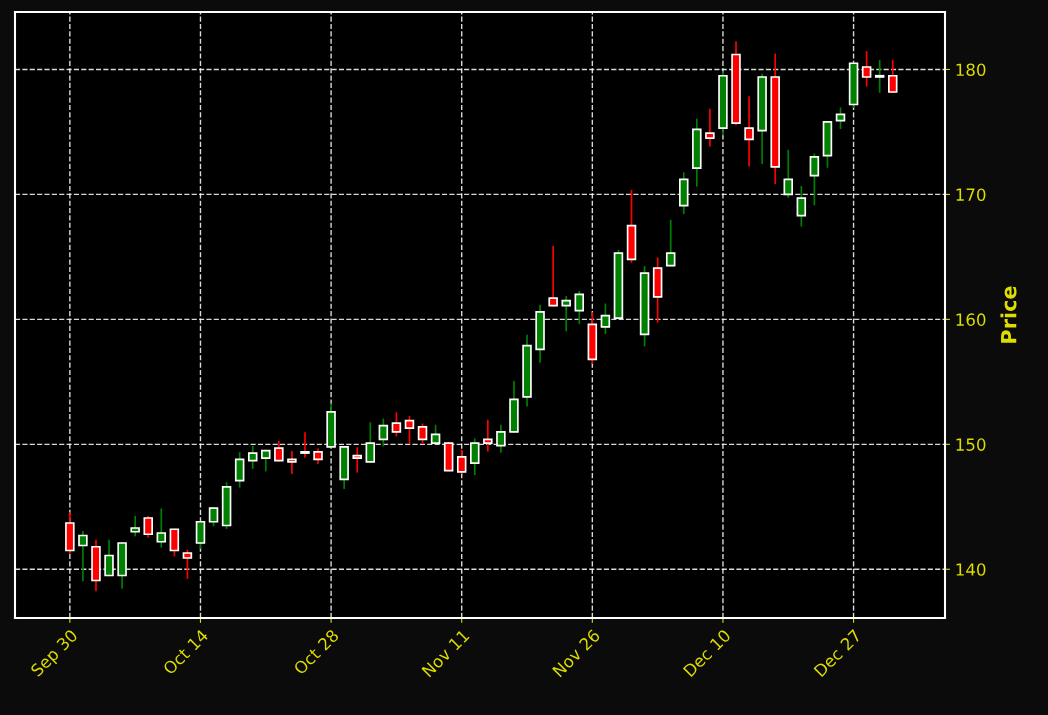 The width and height of the screenshot is (1048, 715). What do you see at coordinates (316, 652) in the screenshot?
I see `x-tick-label: Oct 28` at bounding box center [316, 652].